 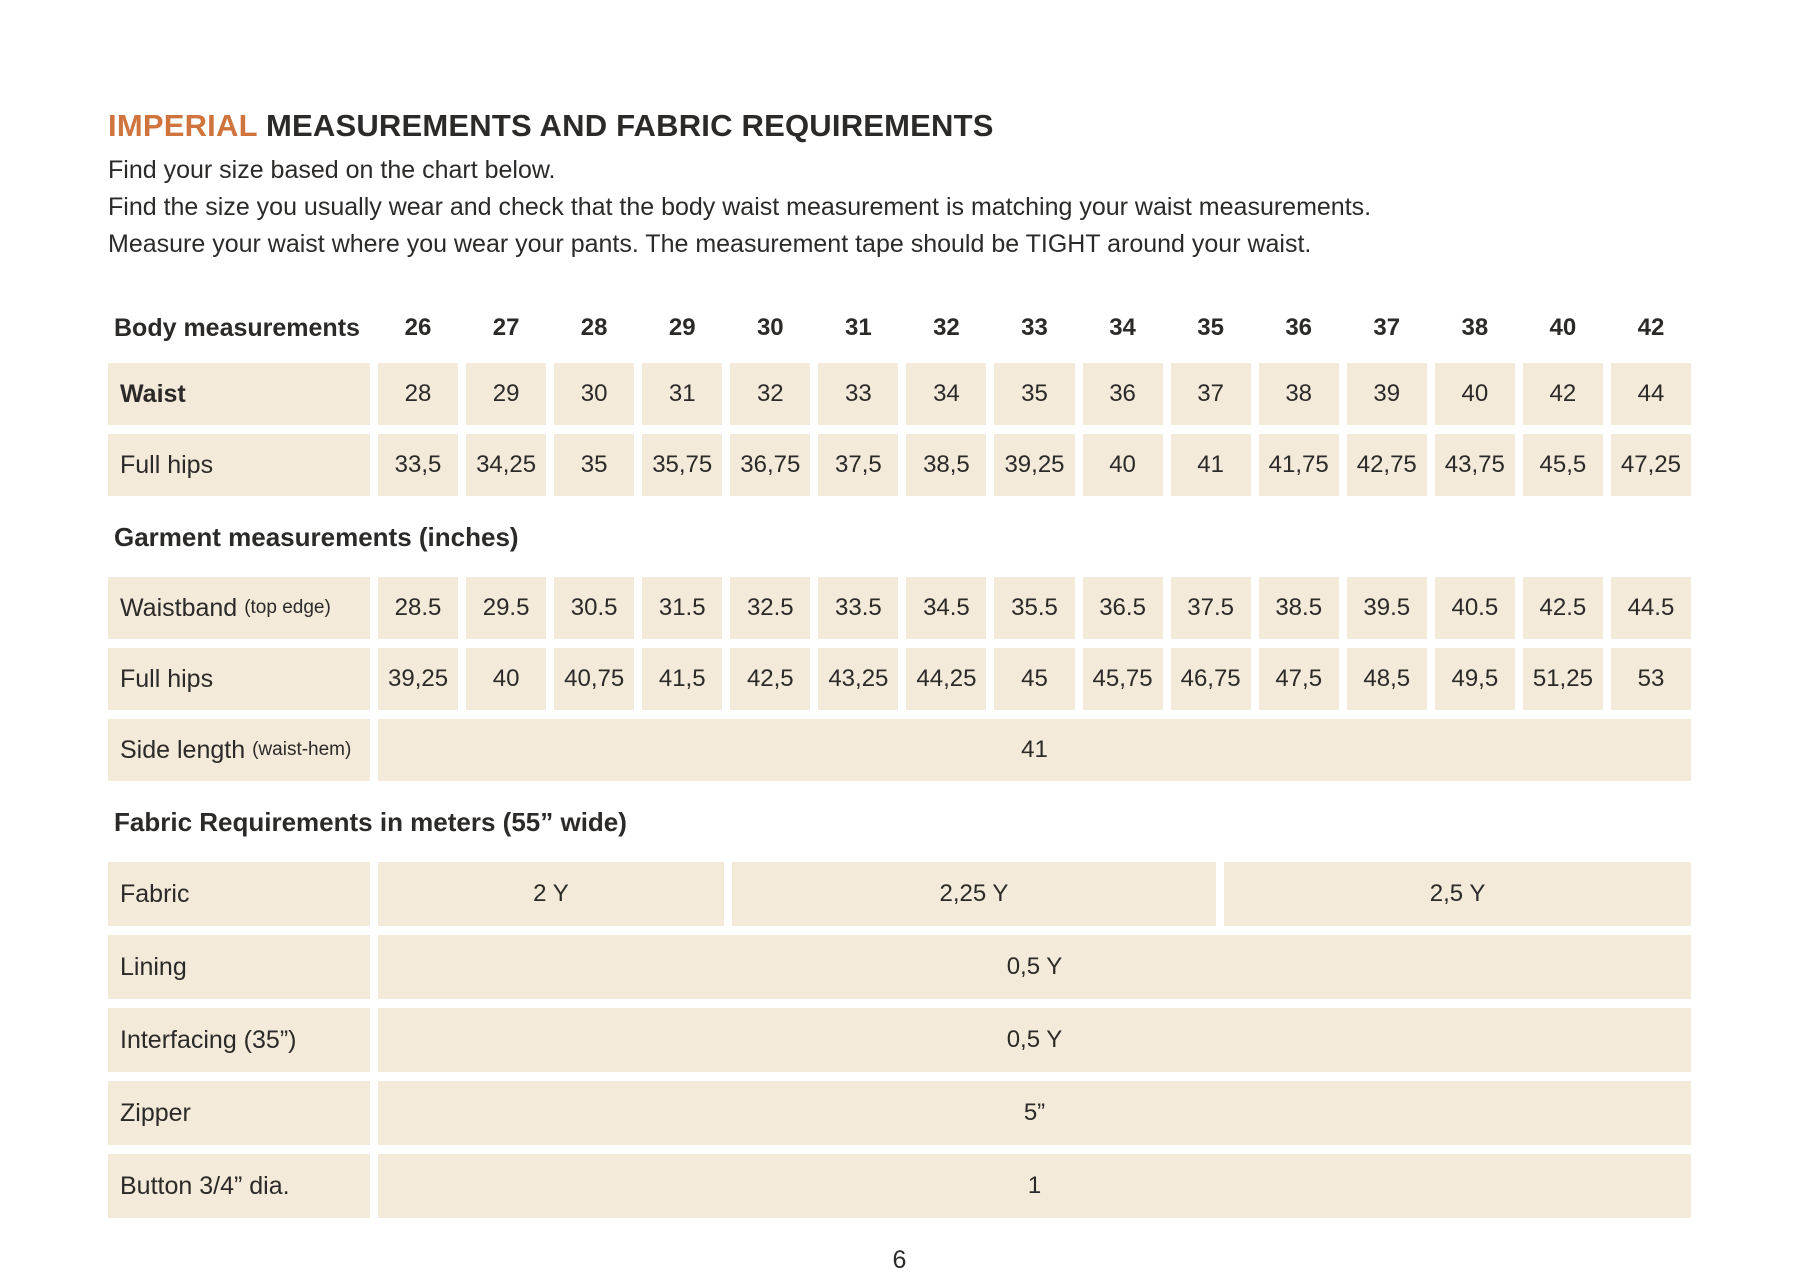 I want to click on size-column-header: 33, so click(x=1034, y=327).